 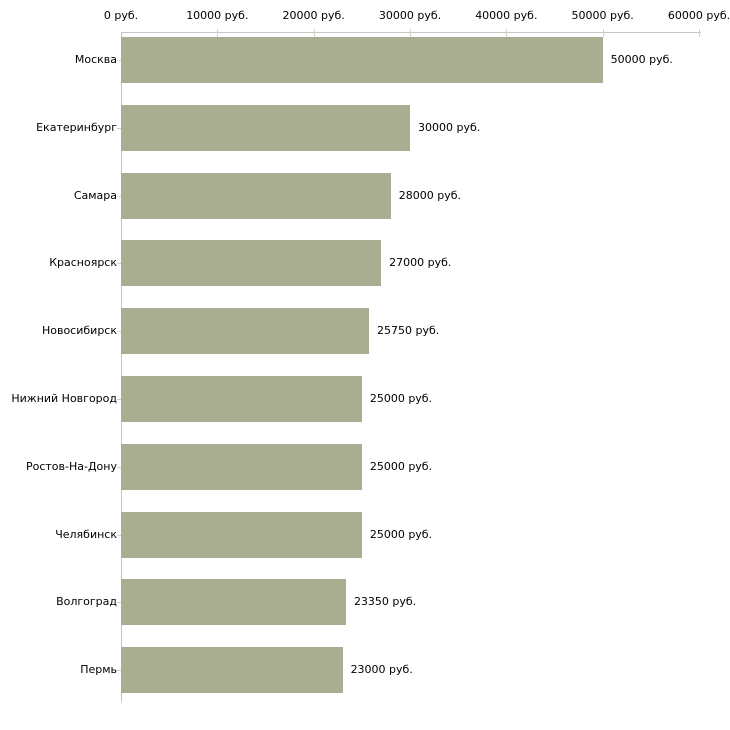 What do you see at coordinates (506, 15) in the screenshot?
I see `x-axis-tick-label: 40000 руб.` at bounding box center [506, 15].